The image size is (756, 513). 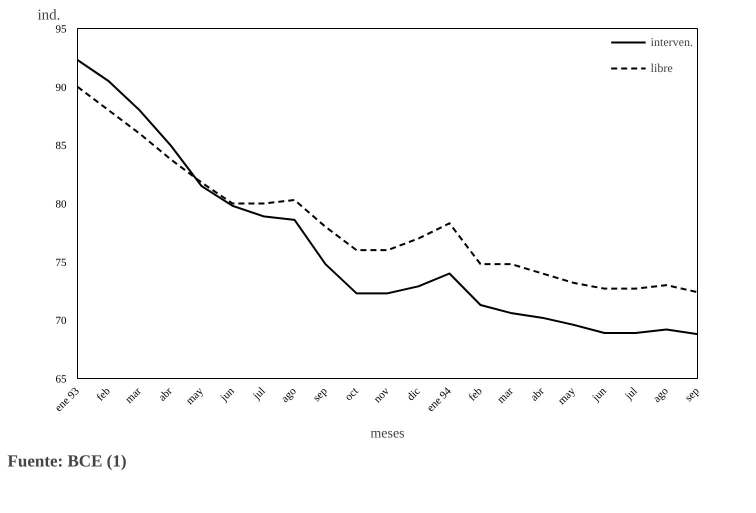 What do you see at coordinates (413, 394) in the screenshot?
I see `x-tick-label: dic` at bounding box center [413, 394].